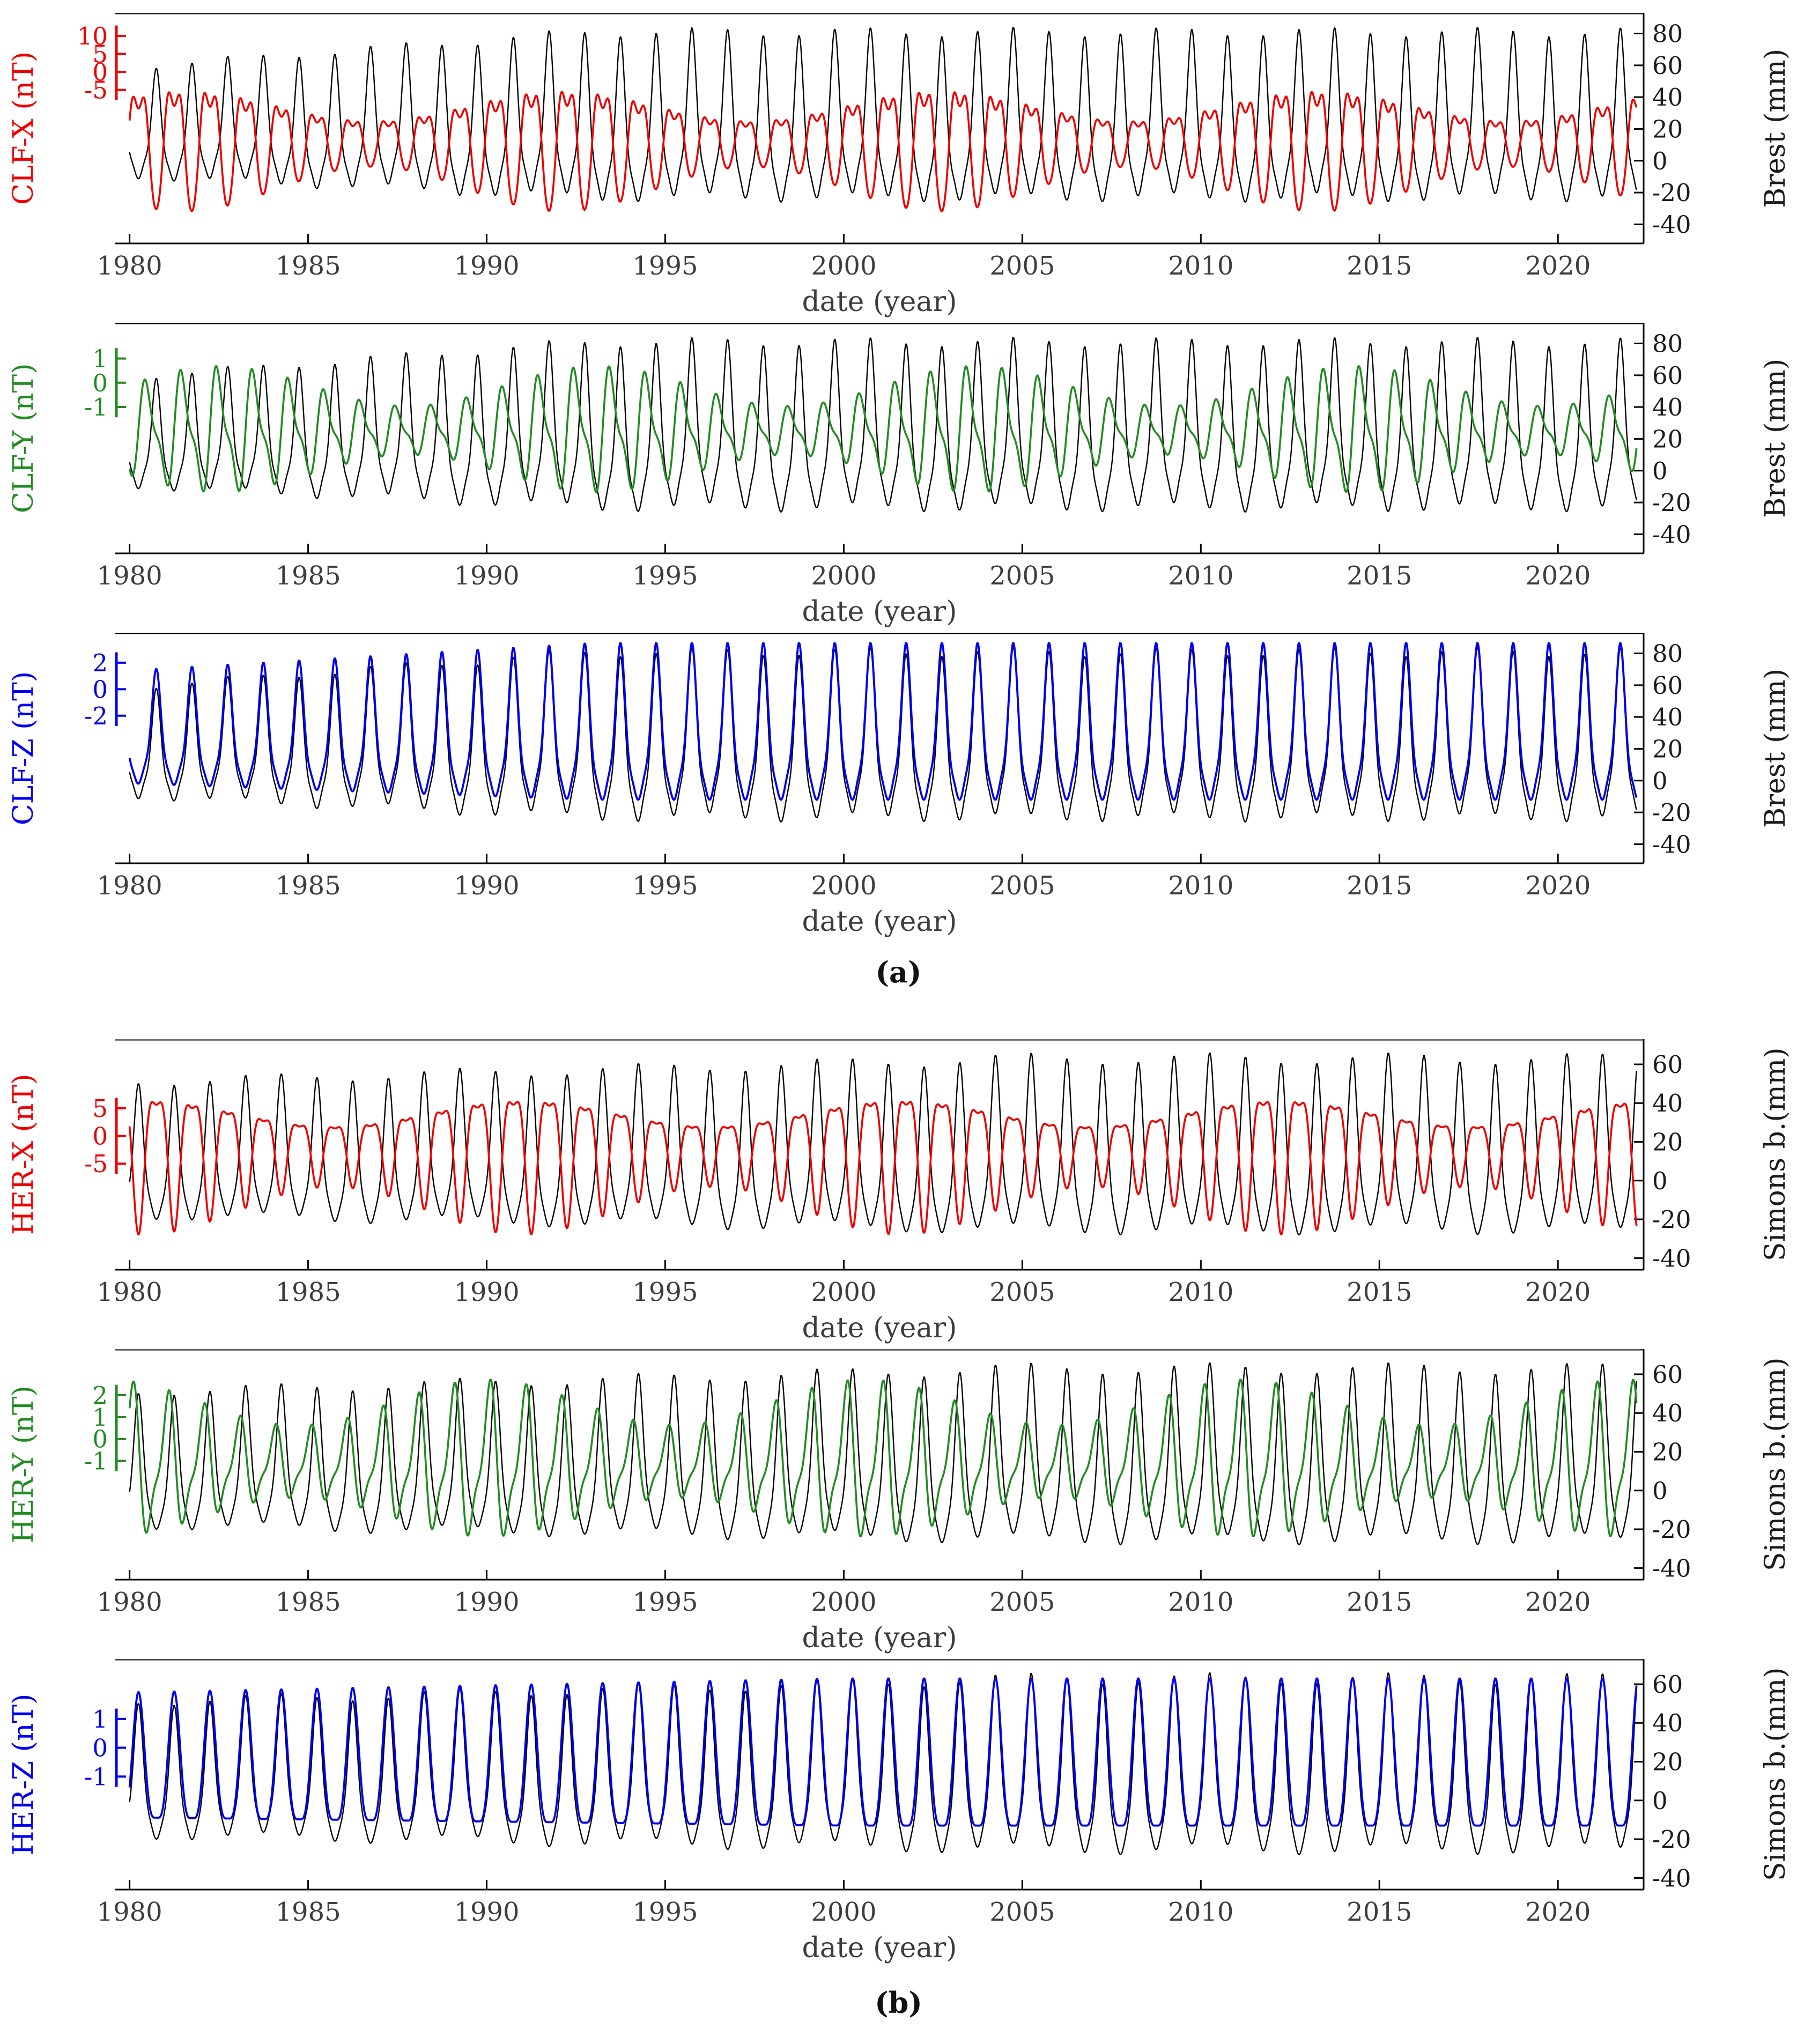 This screenshot has width=1797, height=2044. Describe the element at coordinates (1775, 1464) in the screenshot. I see `right-axis-label: Simons b.(mm)` at that location.